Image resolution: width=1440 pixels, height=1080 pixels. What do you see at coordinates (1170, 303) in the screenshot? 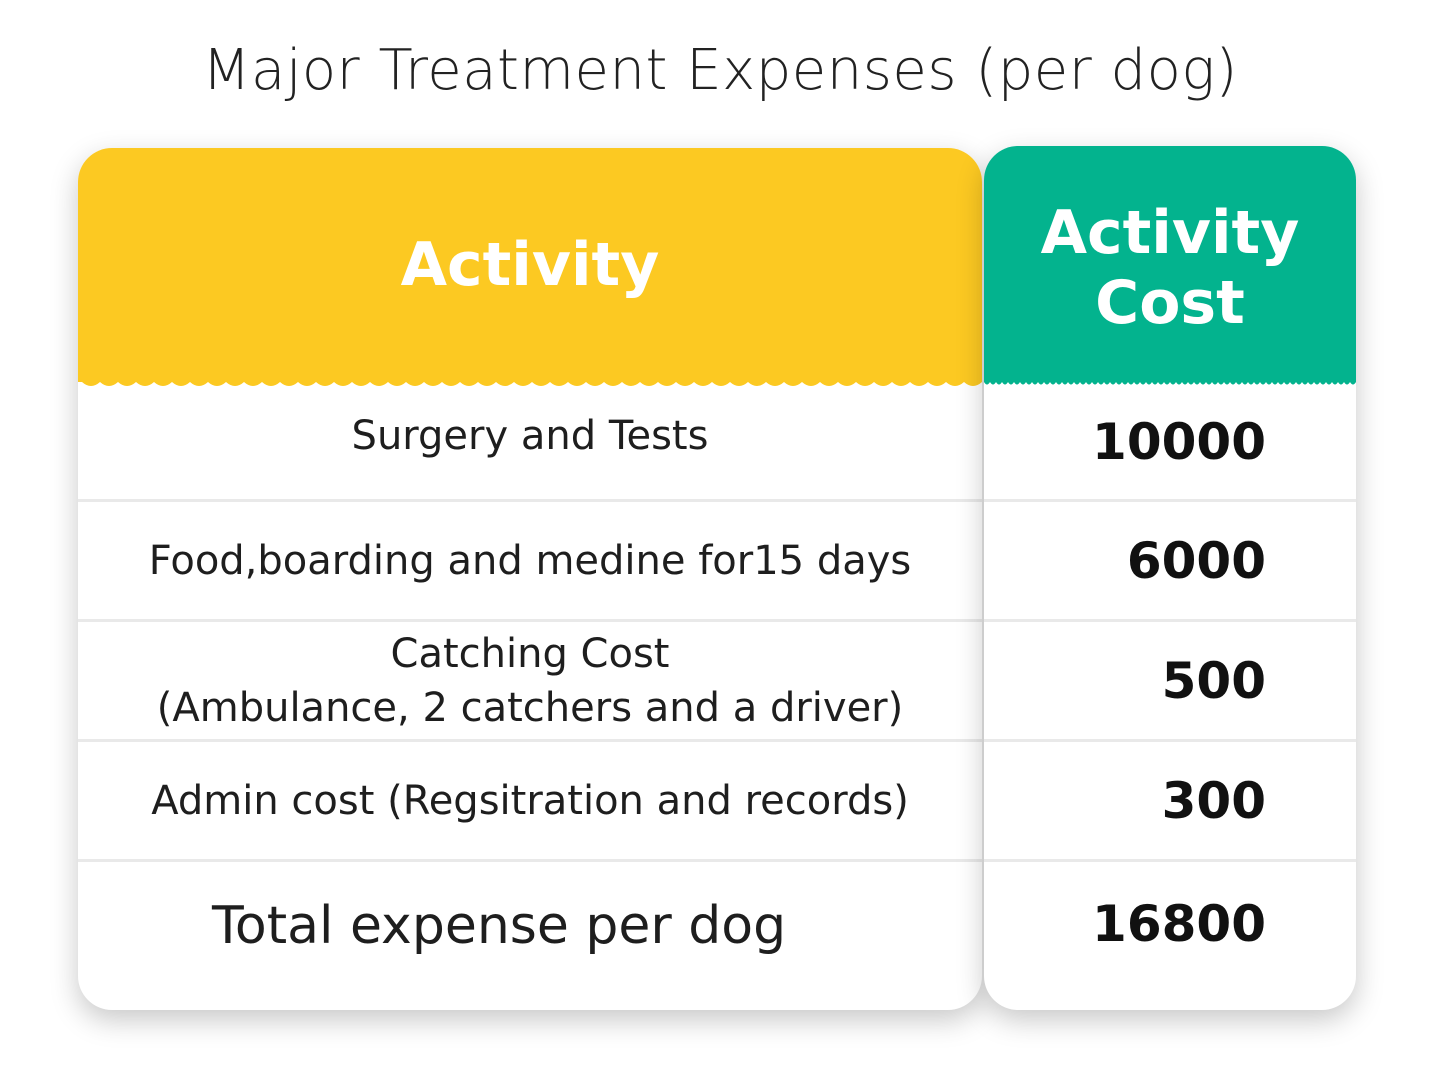
I see `cost-header-line: Cost` at bounding box center [1170, 303].